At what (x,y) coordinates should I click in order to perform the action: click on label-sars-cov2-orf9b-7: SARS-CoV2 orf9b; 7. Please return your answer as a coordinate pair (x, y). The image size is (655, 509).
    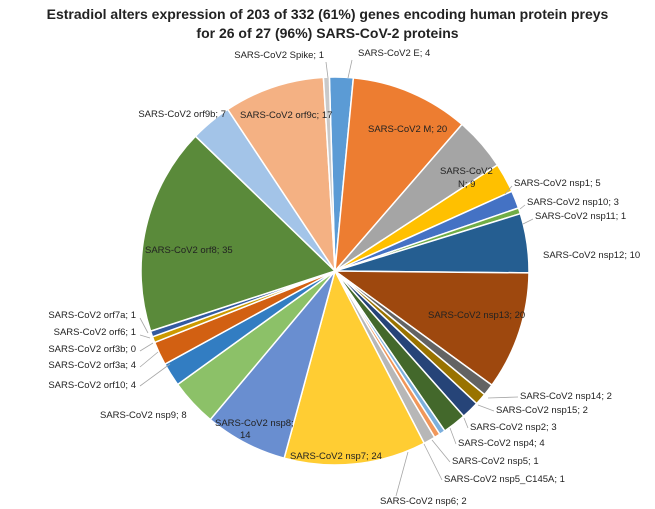
    Looking at the image, I should click on (182, 114).